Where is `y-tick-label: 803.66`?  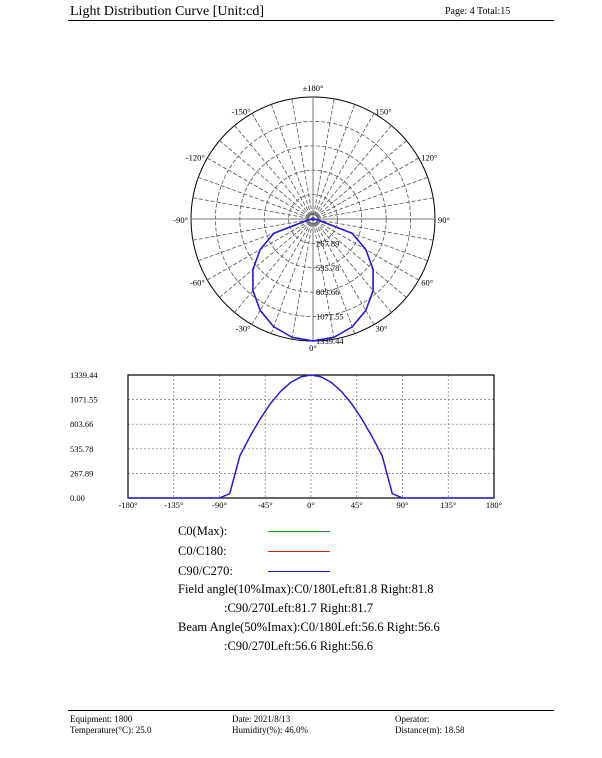 y-tick-label: 803.66 is located at coordinates (81, 424).